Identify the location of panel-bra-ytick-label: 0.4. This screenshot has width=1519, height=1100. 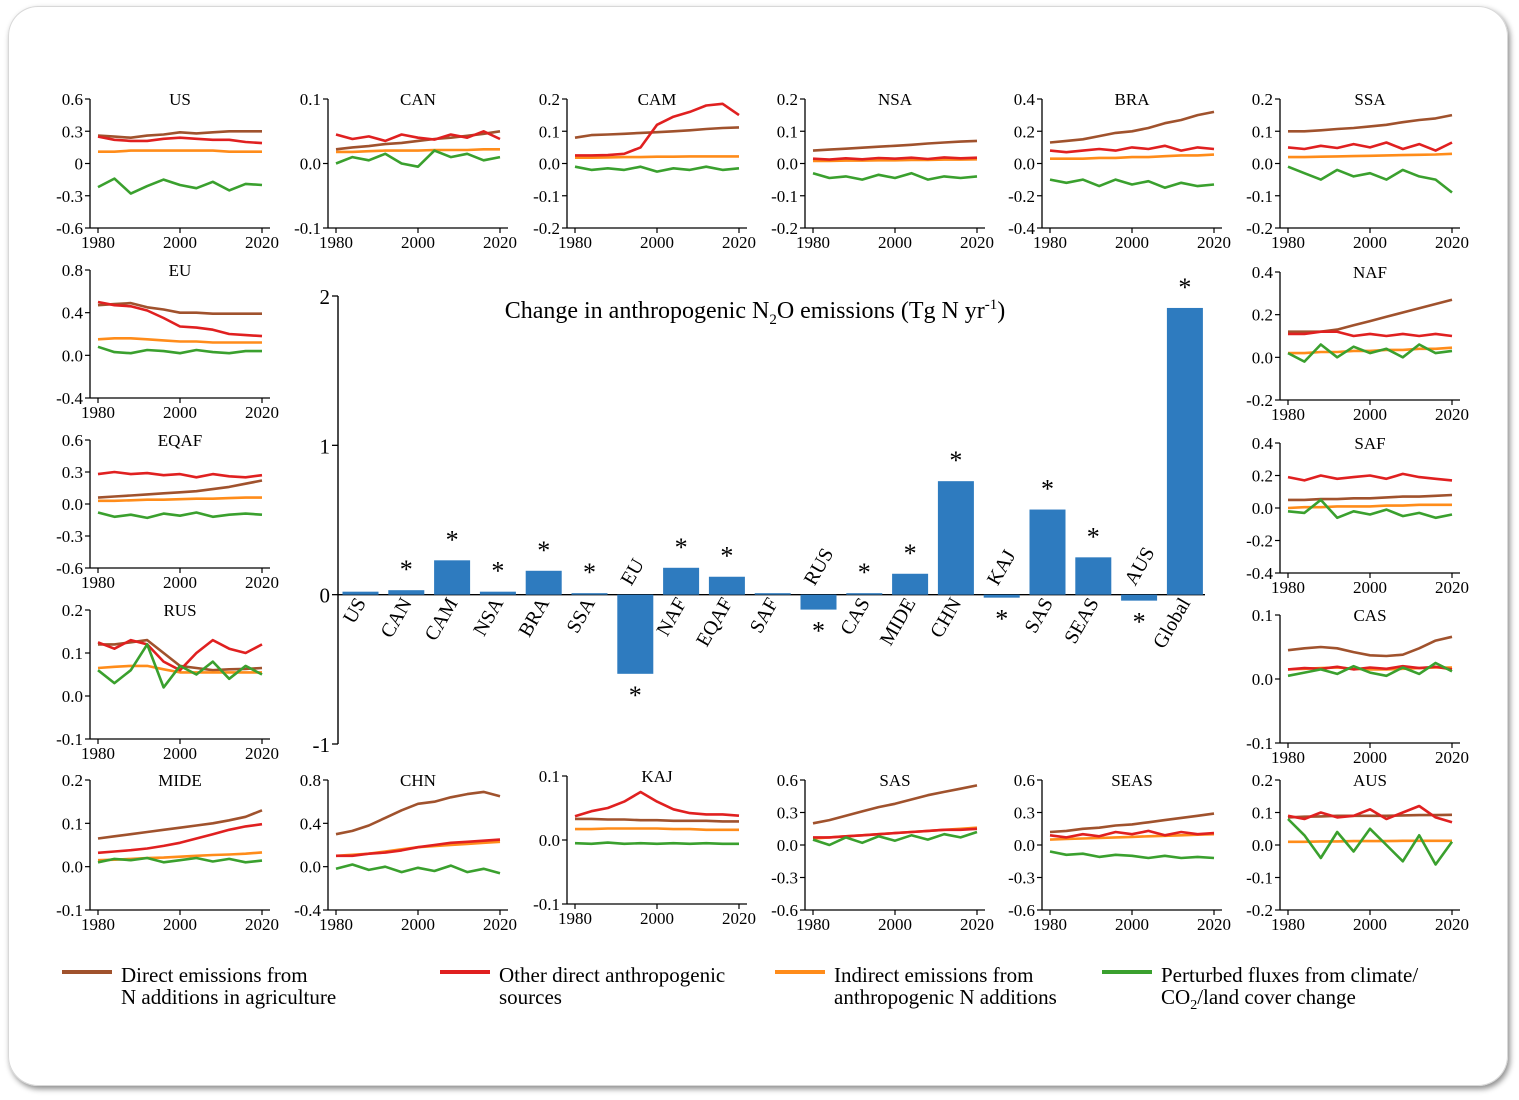
(1025, 99).